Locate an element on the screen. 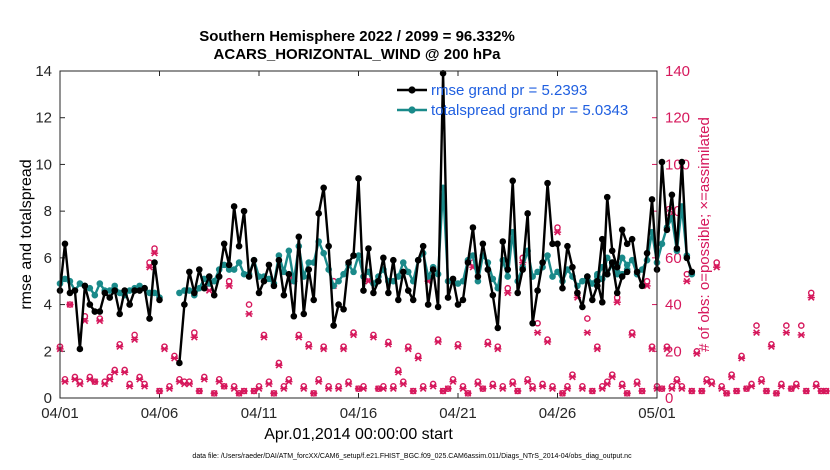 The height and width of the screenshot is (470, 830). x-tick-label: 04/16 is located at coordinates (359, 413).